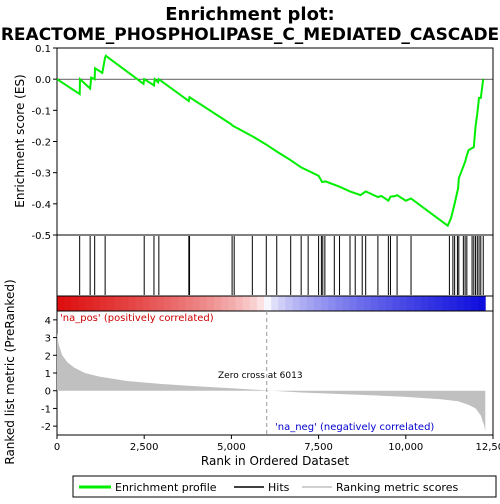 This screenshot has width=500, height=504. Describe the element at coordinates (20, 140) in the screenshot. I see `es-ylabel: Enrichment score (ES)` at that location.